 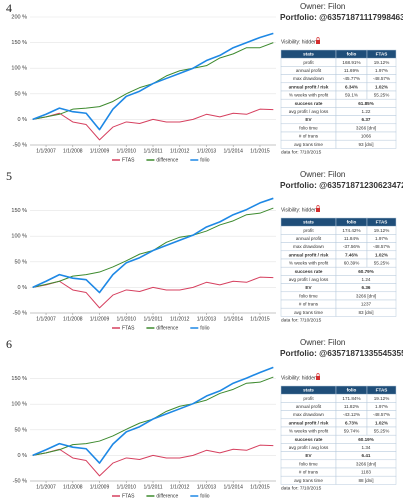 I want to click on table-text: 11.84%, so click(x=351, y=238).